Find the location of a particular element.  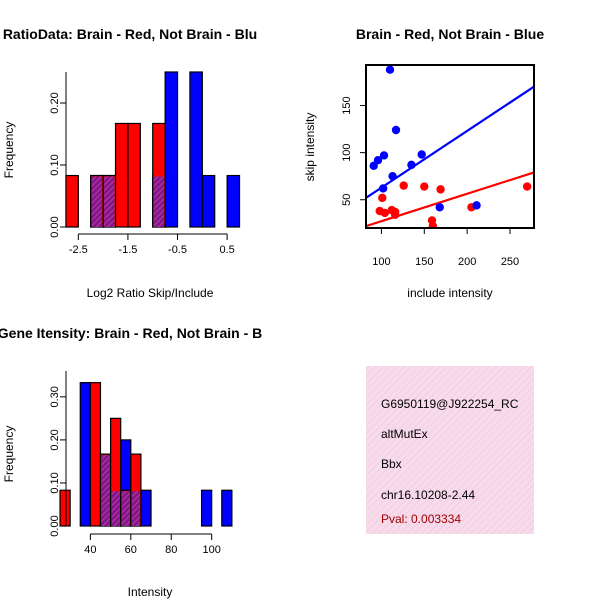

scatter-y-tick-label: 100 is located at coordinates (347, 152).